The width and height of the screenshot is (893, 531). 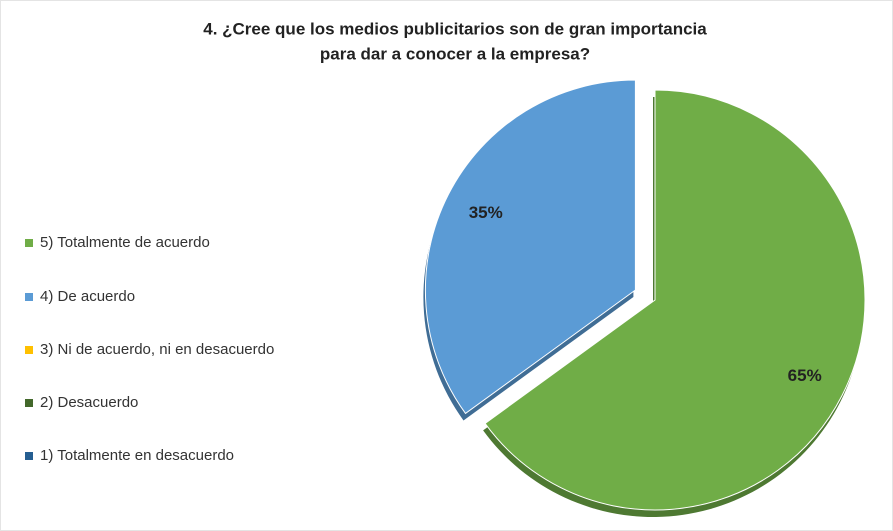 I want to click on legend-label: 4) De acuerdo, so click(x=87, y=296).